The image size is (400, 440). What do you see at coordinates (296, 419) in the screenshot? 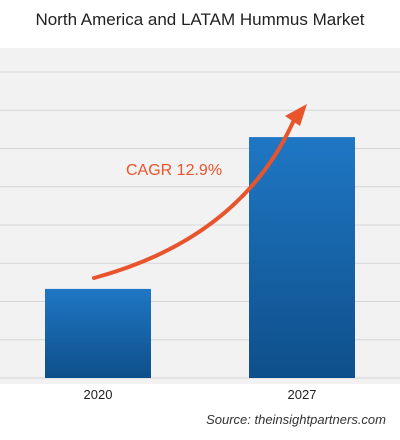
I see `source-note: Source: theinsightpartners.com` at bounding box center [296, 419].